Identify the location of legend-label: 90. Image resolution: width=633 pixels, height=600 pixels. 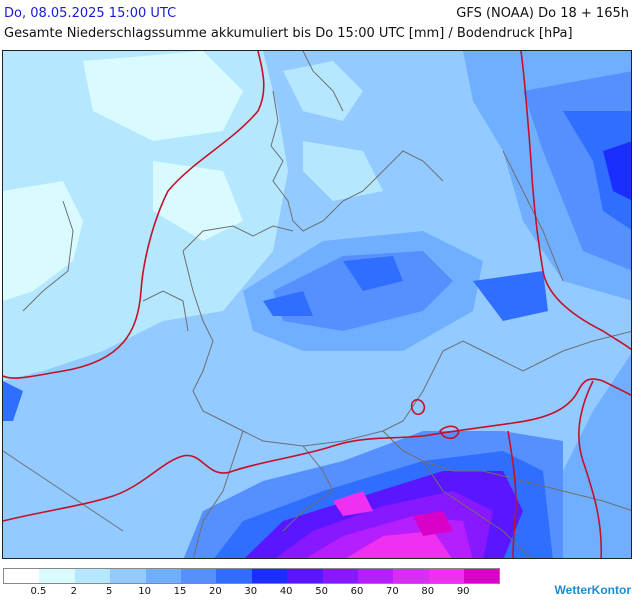
(463, 591).